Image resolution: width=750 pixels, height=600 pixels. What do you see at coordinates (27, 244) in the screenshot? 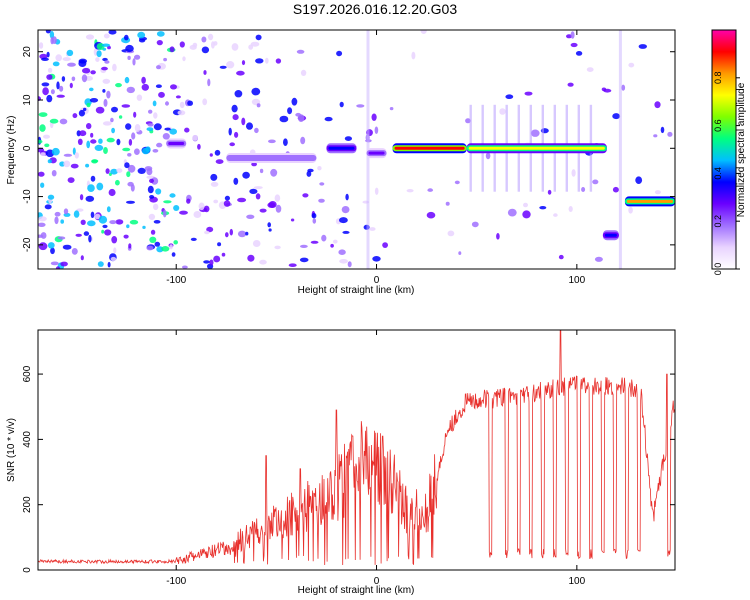
I see `heatmap-ytick-label: -20` at bounding box center [27, 244].